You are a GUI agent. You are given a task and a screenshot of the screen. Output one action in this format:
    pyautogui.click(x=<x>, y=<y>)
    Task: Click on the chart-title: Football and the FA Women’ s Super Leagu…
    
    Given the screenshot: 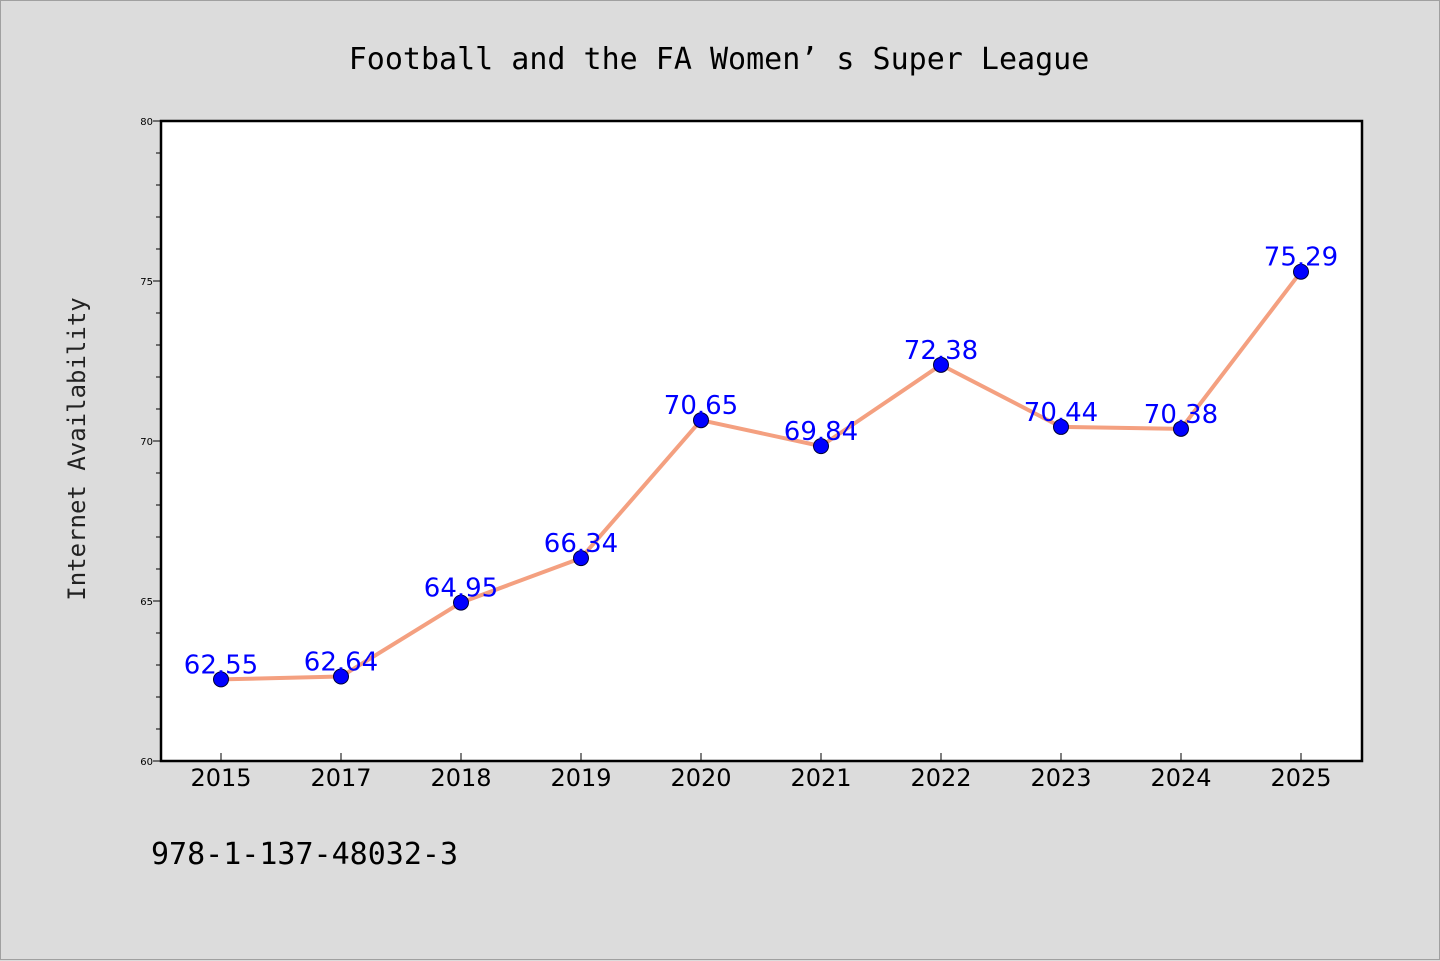 What is the action you would take?
    pyautogui.click(x=719, y=59)
    